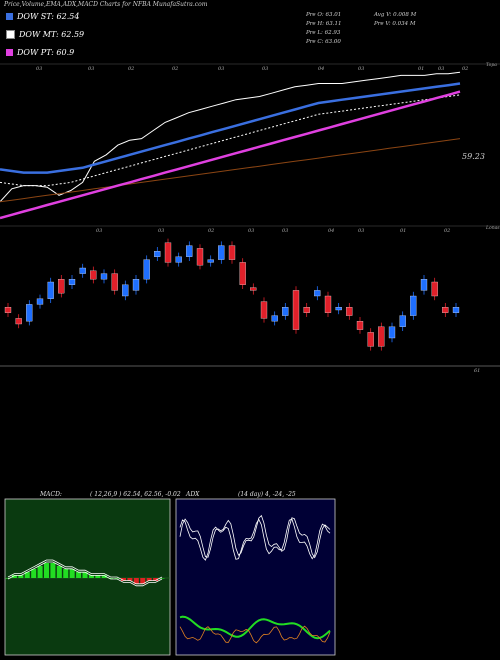  Describe the element at coordinates (324, 24) in the screenshot. I see `pre-high: Pre H: 63.11` at that location.